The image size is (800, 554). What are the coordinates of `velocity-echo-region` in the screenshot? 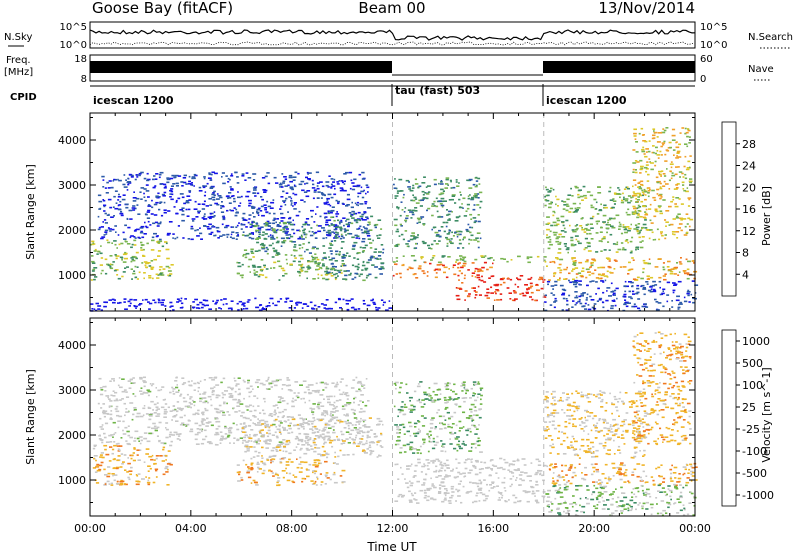 It's located at (470, 480).